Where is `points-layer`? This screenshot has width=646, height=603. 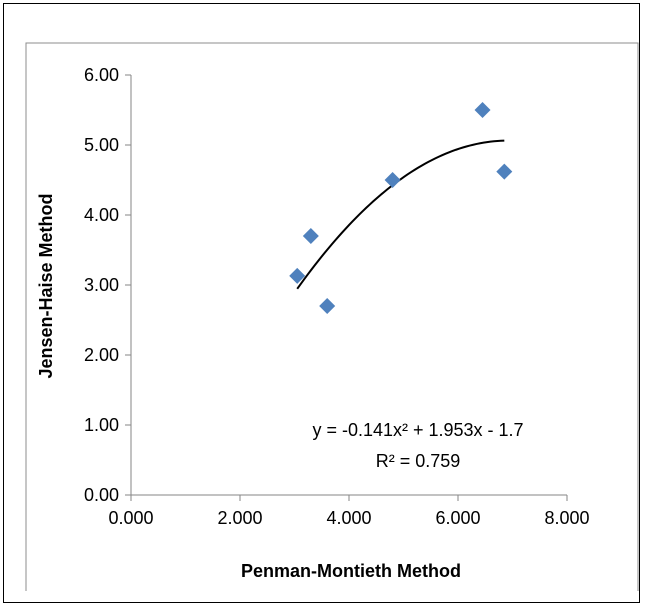
points-layer is located at coordinates (401, 208).